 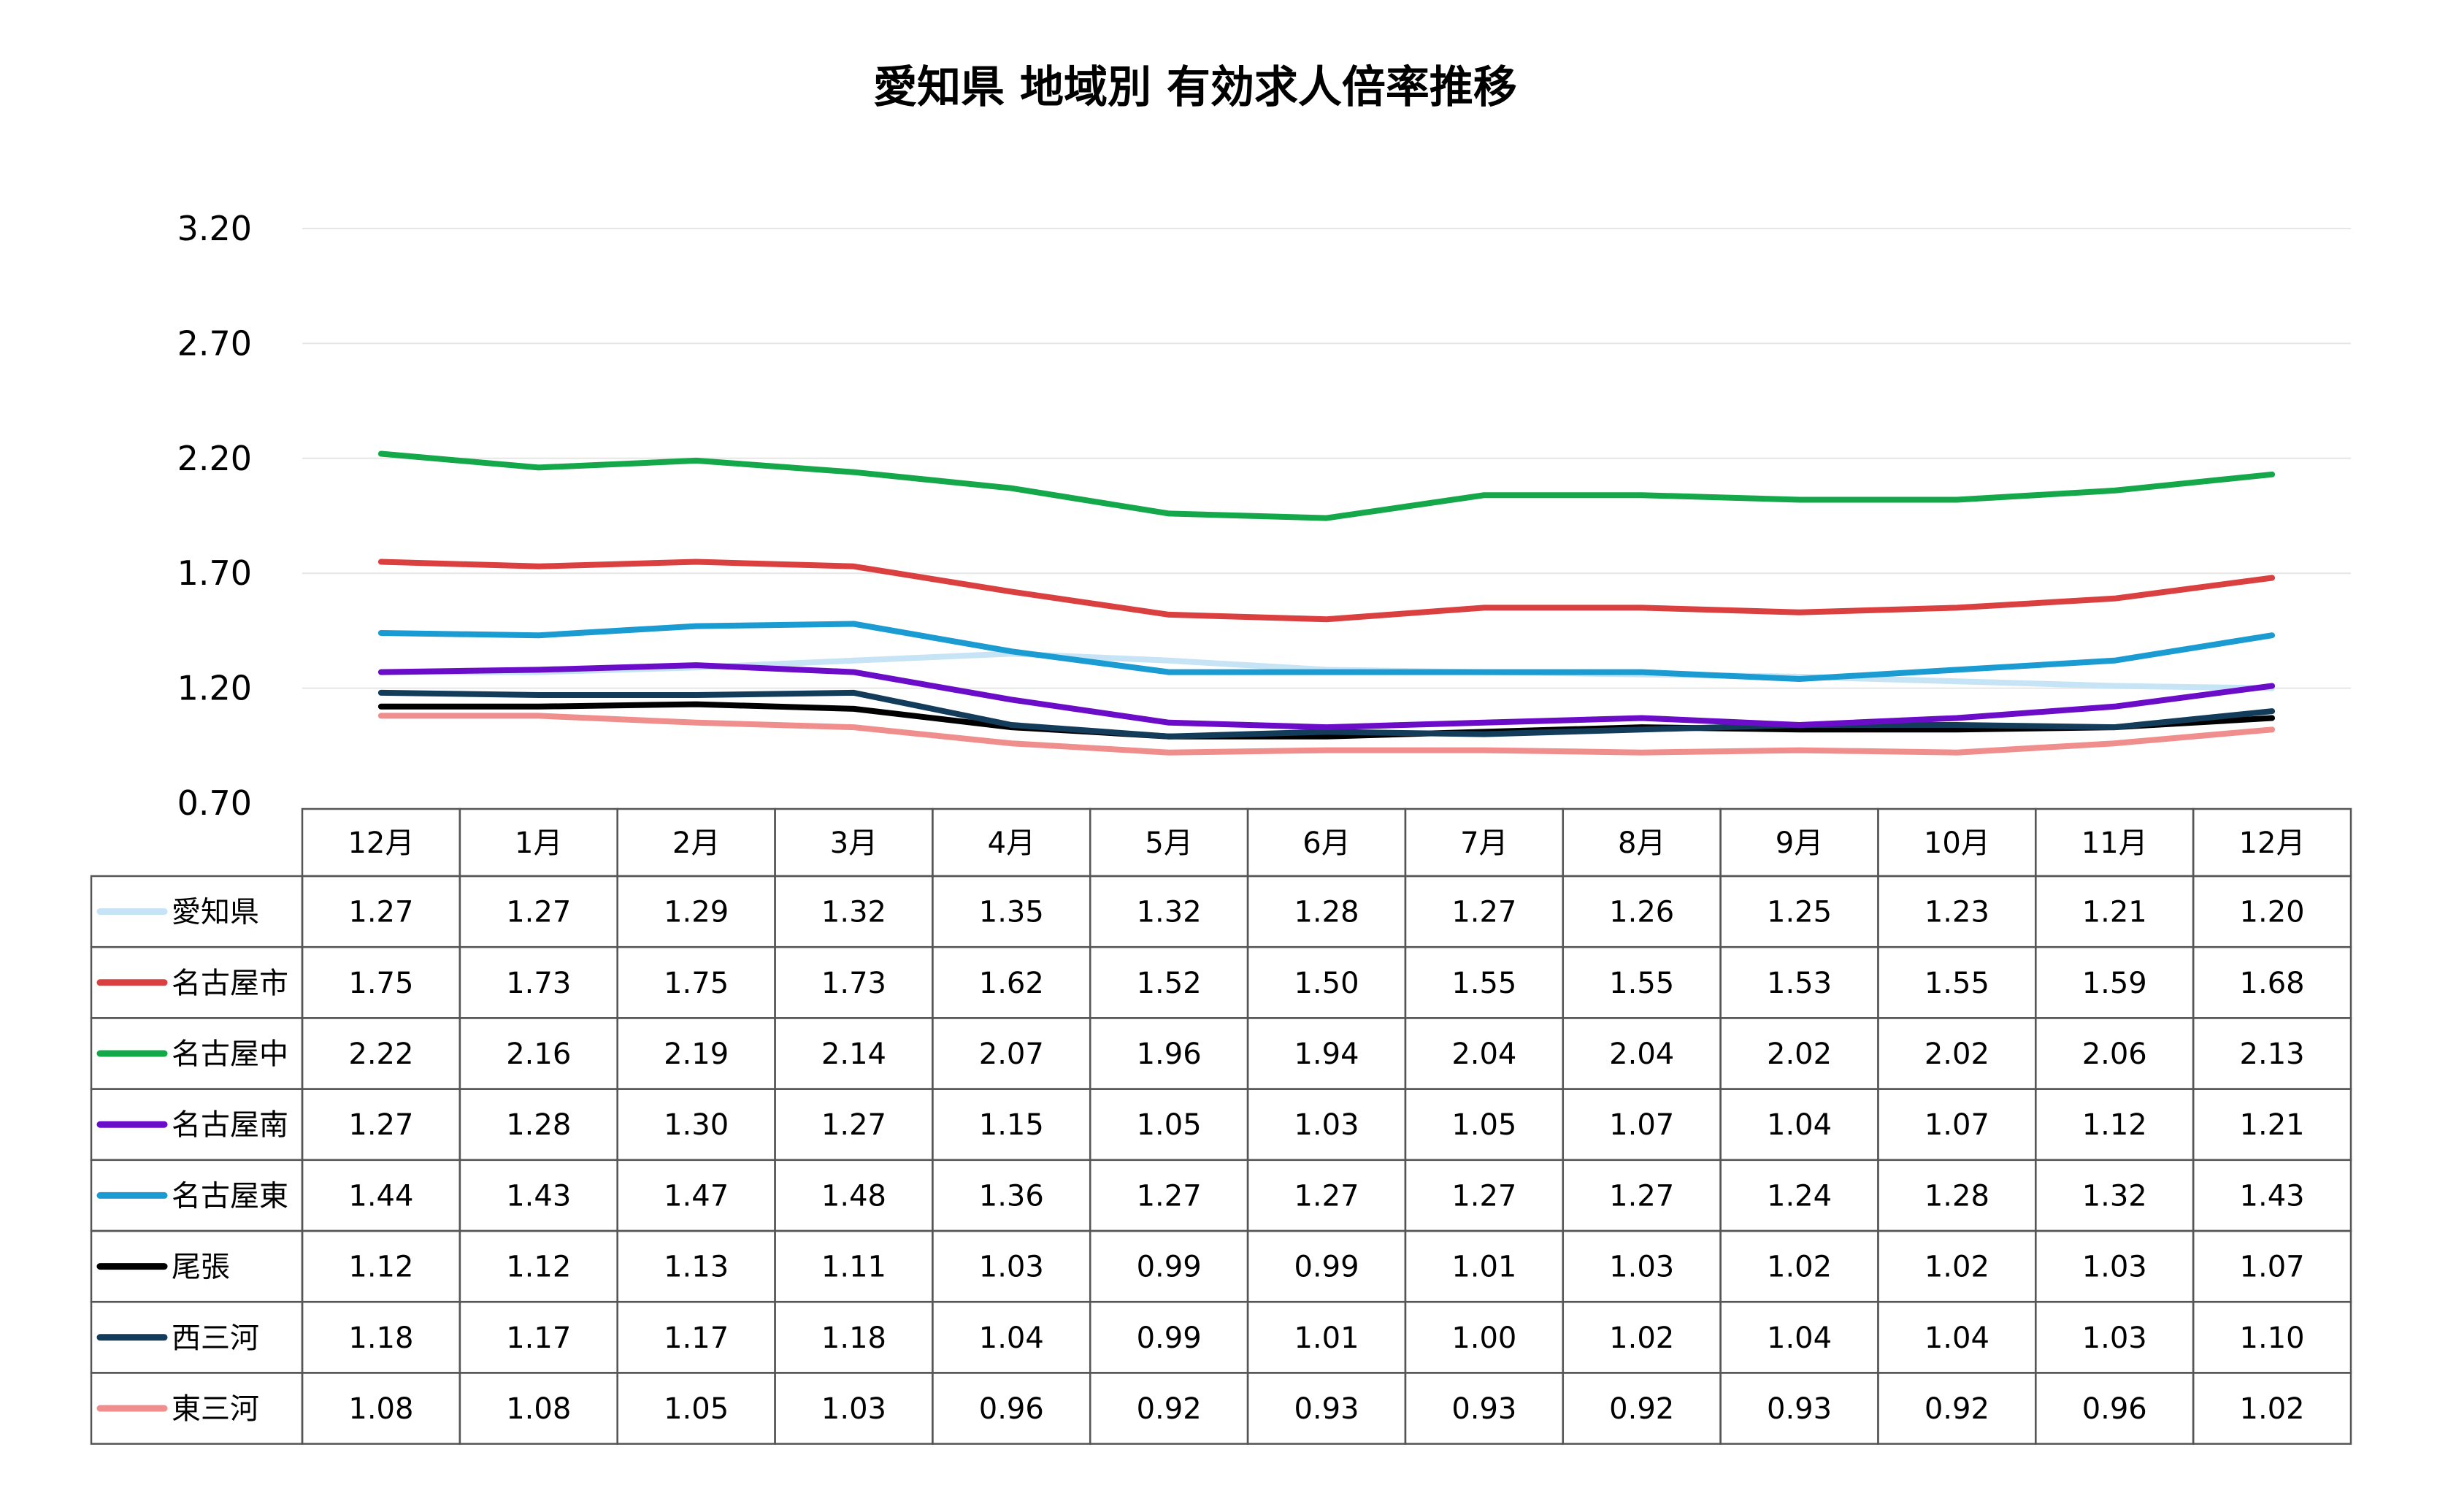 I want to click on x-category-label: 8月, so click(x=1641, y=843).